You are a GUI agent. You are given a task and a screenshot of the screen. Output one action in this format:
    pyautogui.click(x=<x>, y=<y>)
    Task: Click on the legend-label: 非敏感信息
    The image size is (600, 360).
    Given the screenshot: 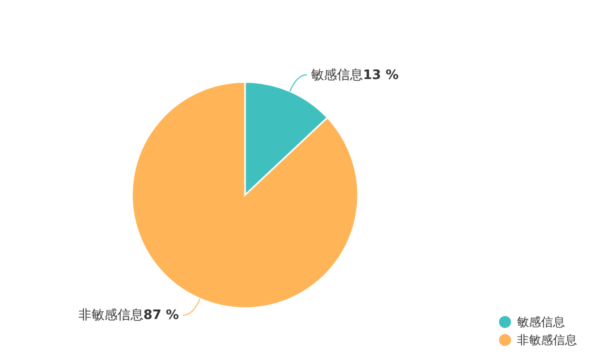 What is the action you would take?
    pyautogui.click(x=547, y=340)
    